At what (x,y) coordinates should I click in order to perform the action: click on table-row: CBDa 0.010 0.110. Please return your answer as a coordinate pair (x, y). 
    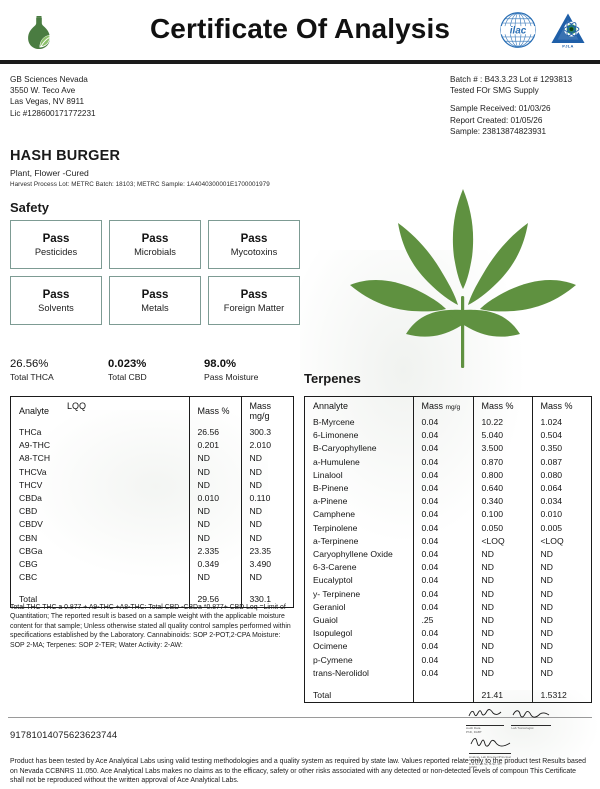
    Looking at the image, I should click on (152, 499).